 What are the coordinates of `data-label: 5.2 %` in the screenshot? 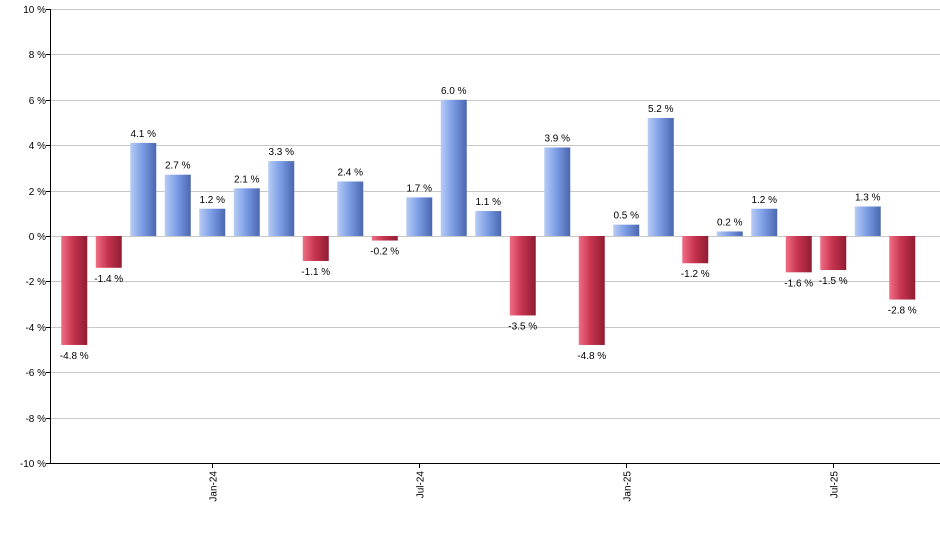 It's located at (661, 109).